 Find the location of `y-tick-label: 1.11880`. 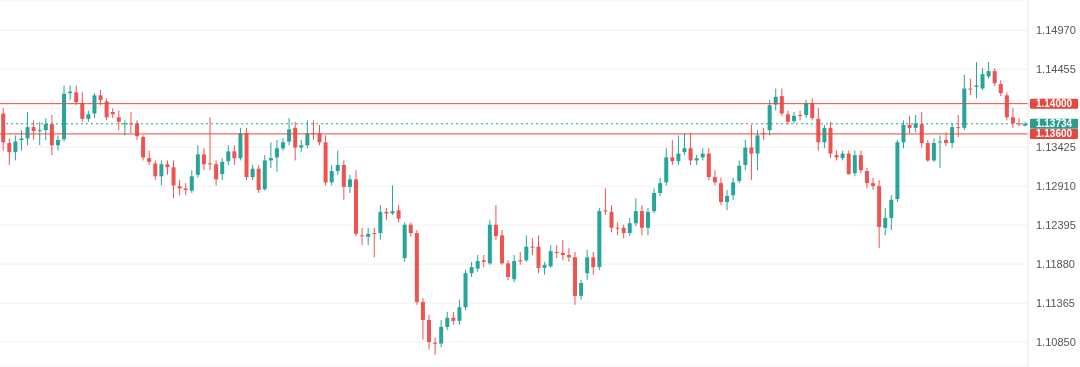

y-tick-label: 1.11880 is located at coordinates (1055, 263).